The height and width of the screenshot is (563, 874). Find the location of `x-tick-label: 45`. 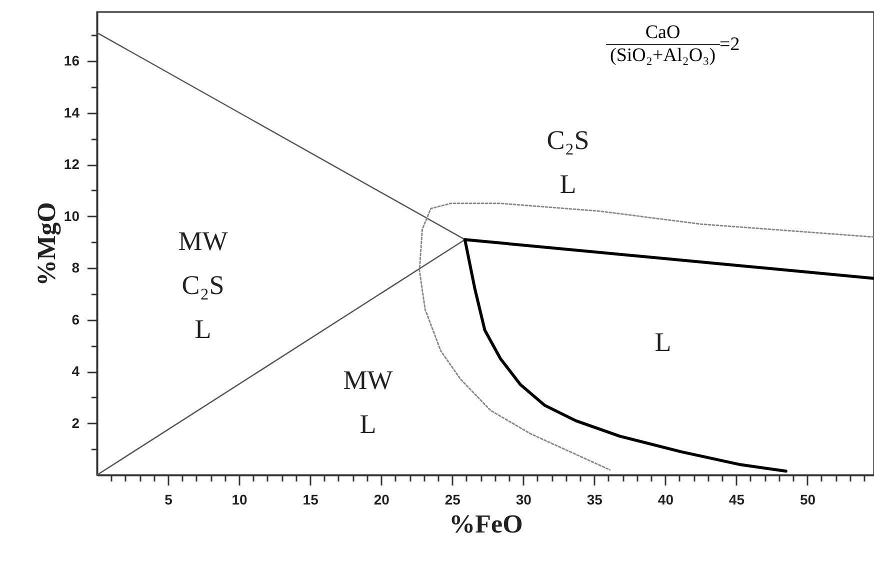

x-tick-label: 45 is located at coordinates (736, 500).